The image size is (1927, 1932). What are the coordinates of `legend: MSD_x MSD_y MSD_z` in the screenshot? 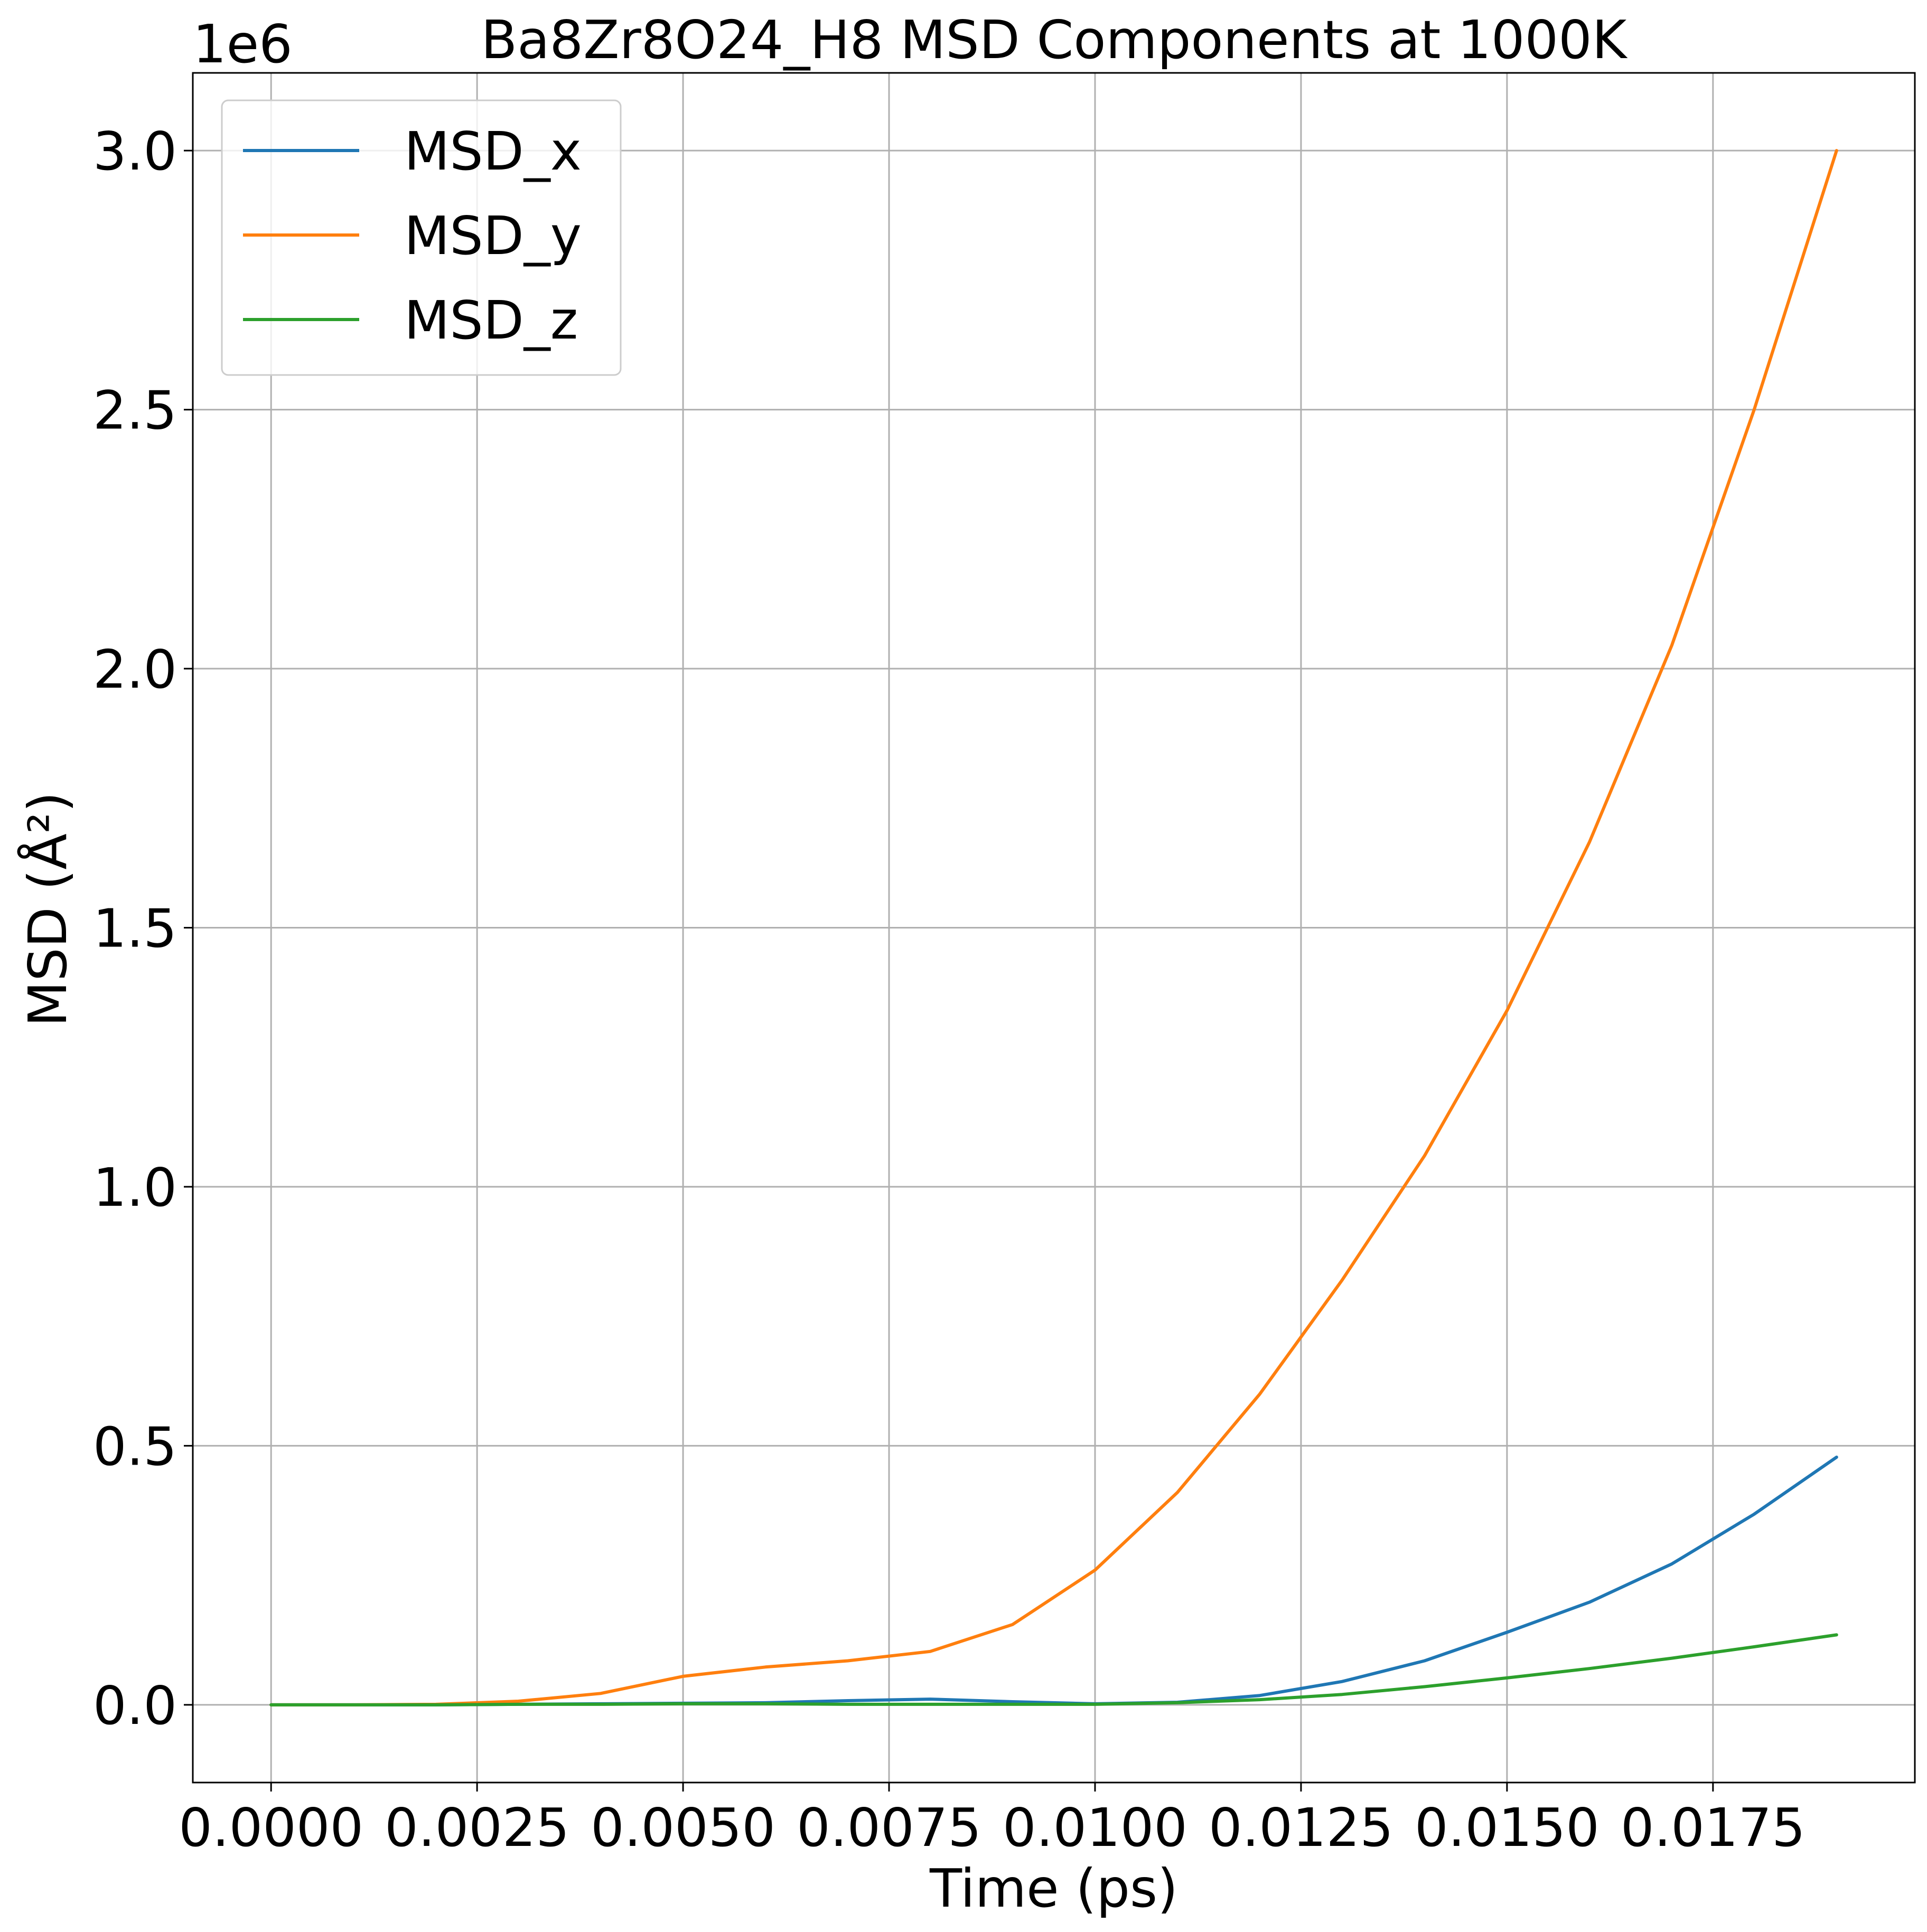 It's located at (422, 237).